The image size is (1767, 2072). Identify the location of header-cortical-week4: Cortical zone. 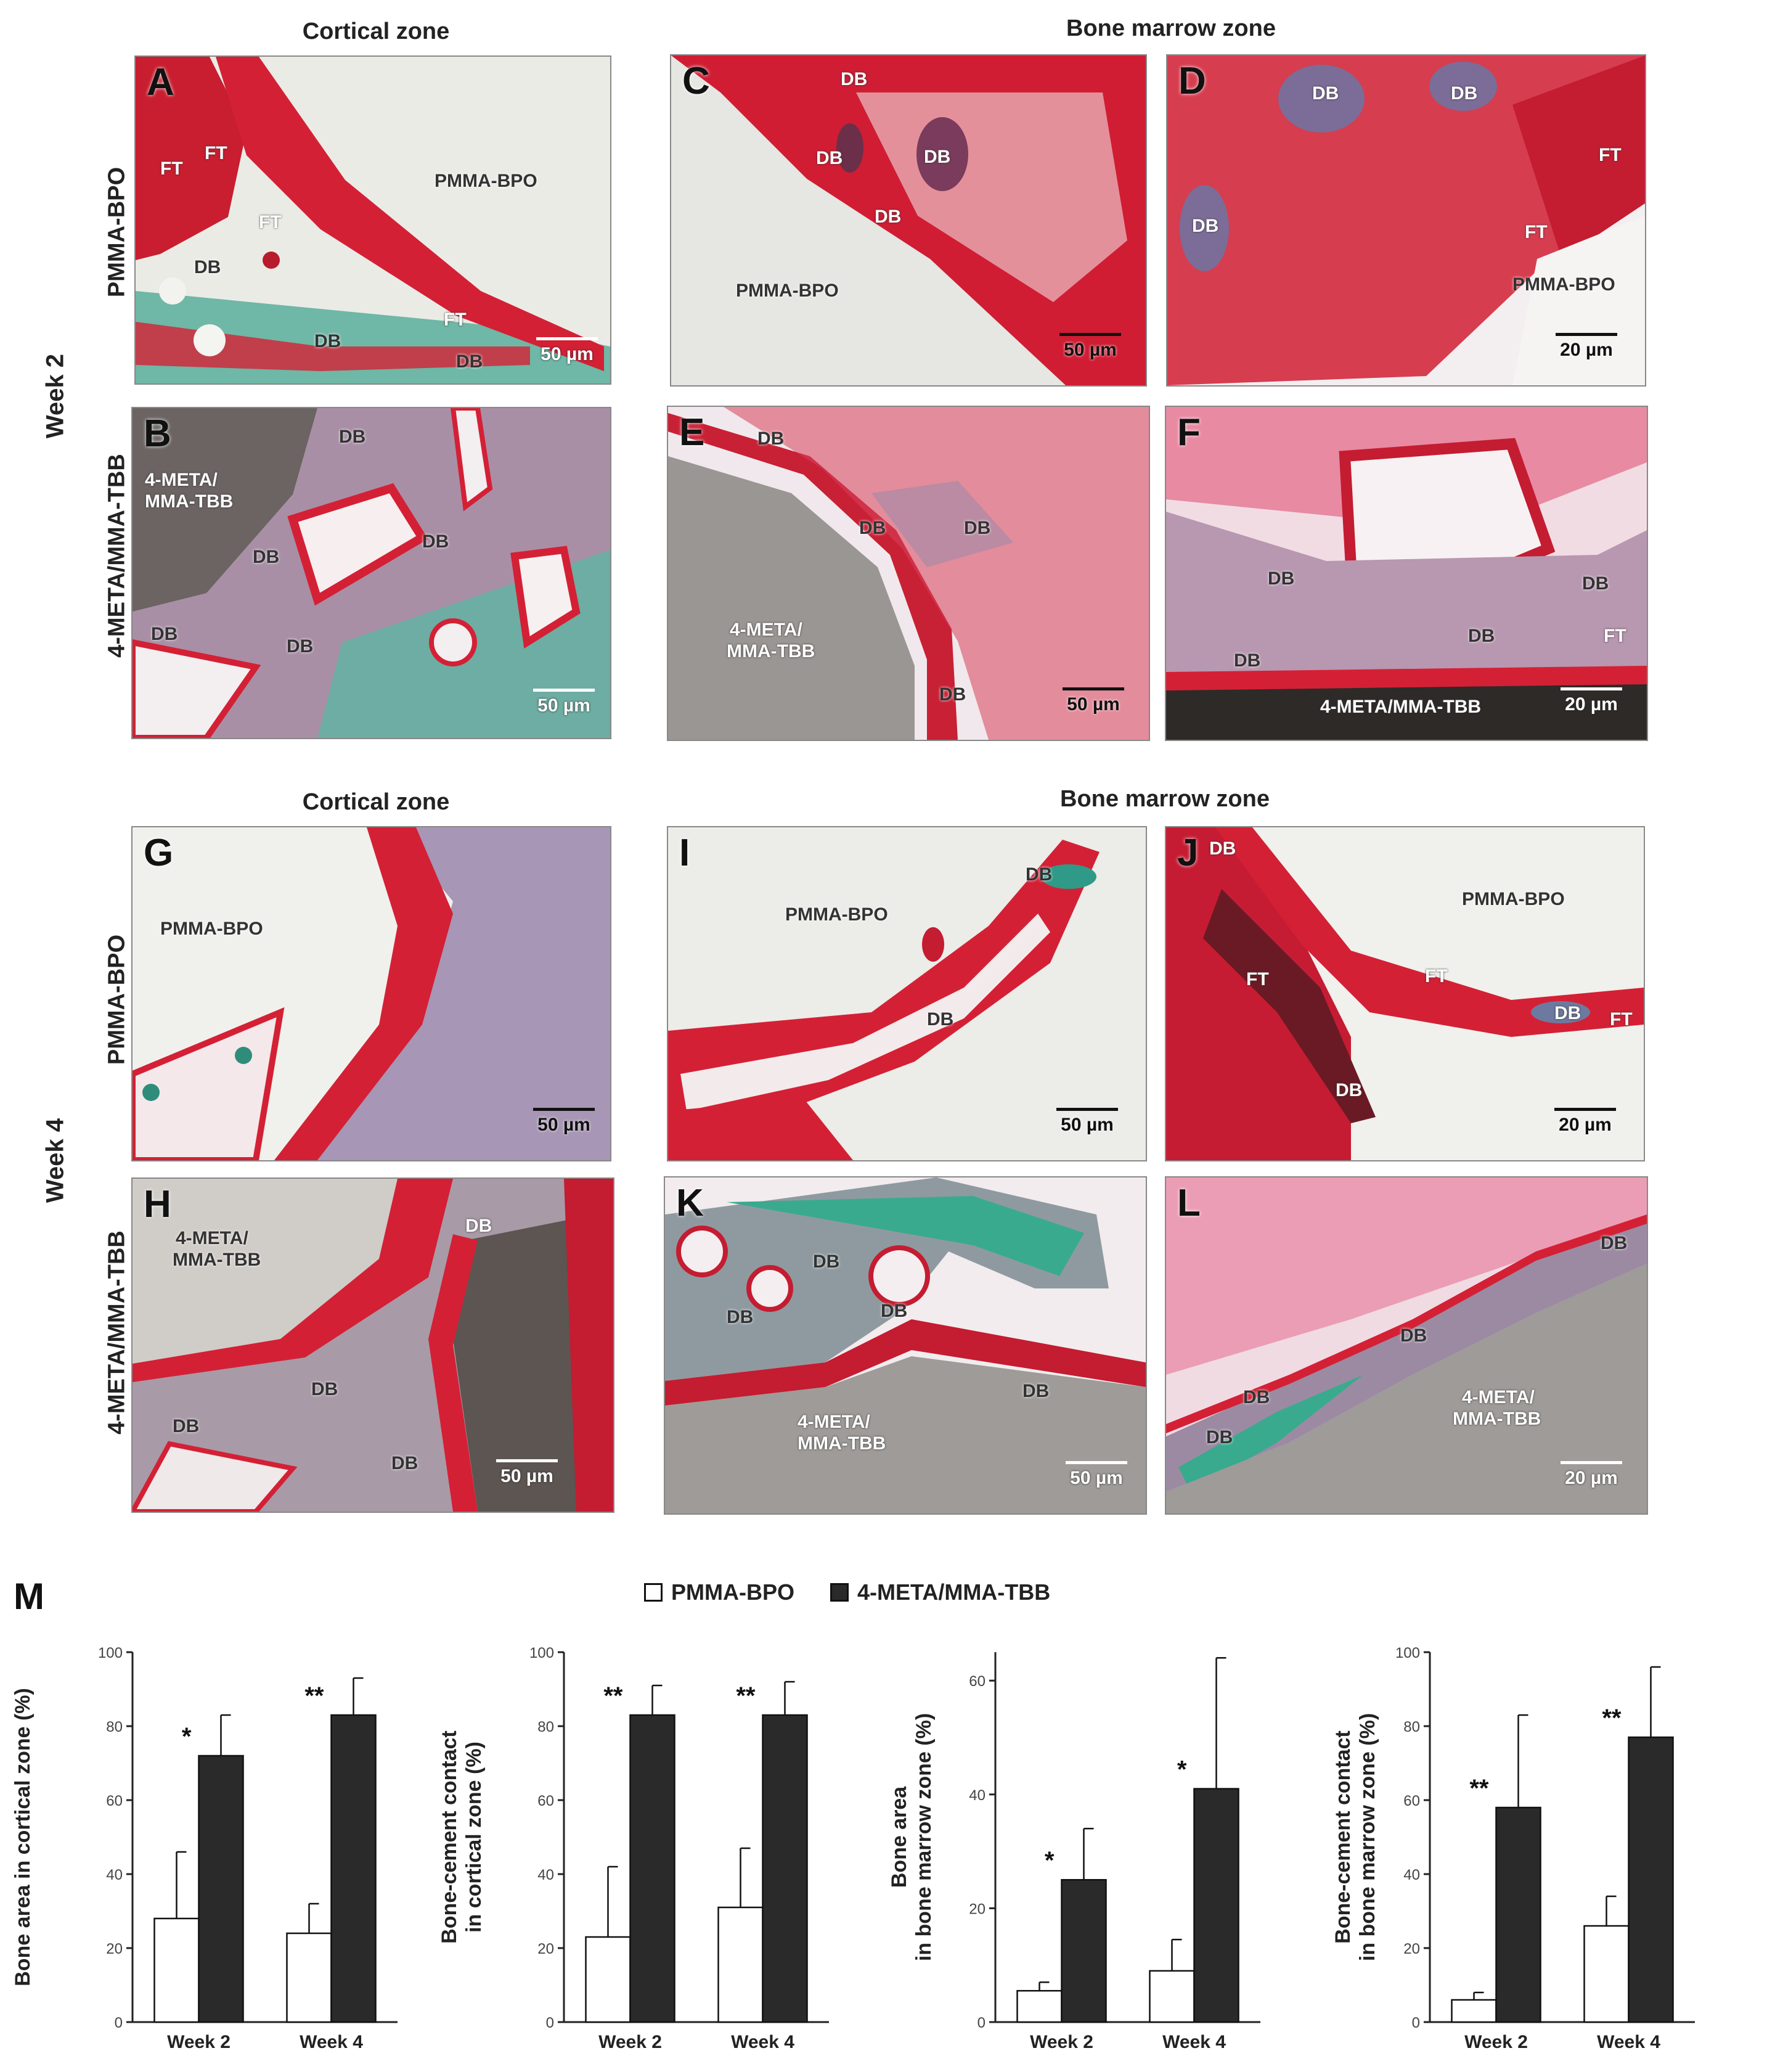
(376, 802).